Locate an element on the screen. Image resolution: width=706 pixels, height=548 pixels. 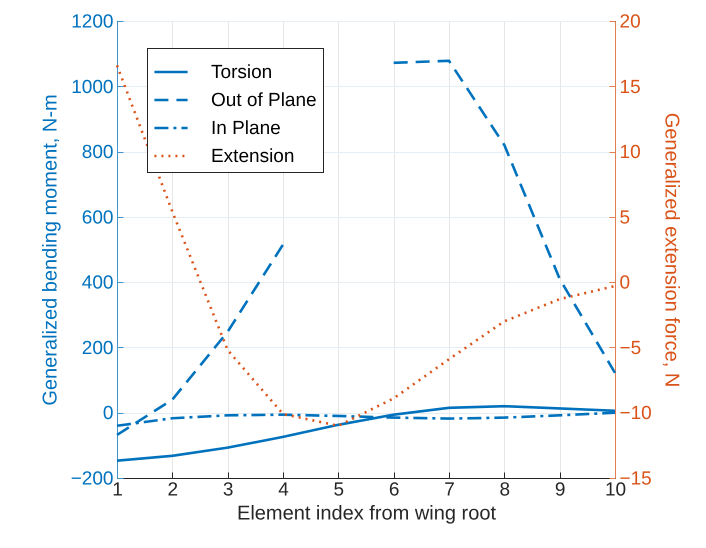
x-tick-label: 2 is located at coordinates (173, 490).